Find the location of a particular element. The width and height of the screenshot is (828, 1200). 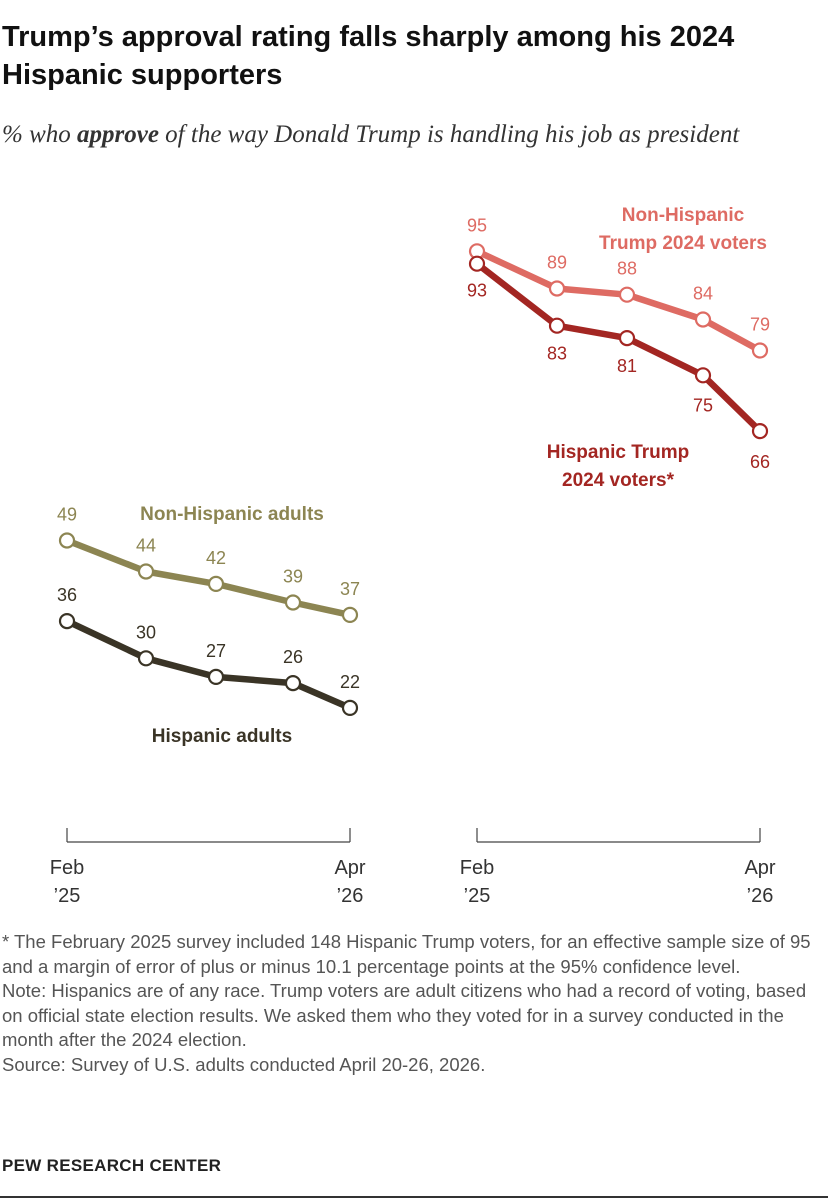

data-label: 44 is located at coordinates (146, 546).